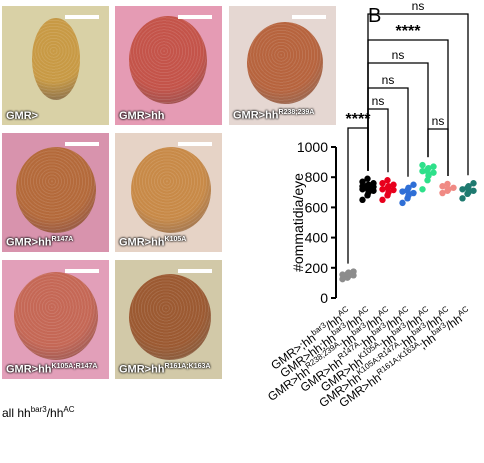 The width and height of the screenshot is (484, 463). What do you see at coordinates (374, 16) in the screenshot?
I see `panel-b-letter: B` at bounding box center [374, 16].